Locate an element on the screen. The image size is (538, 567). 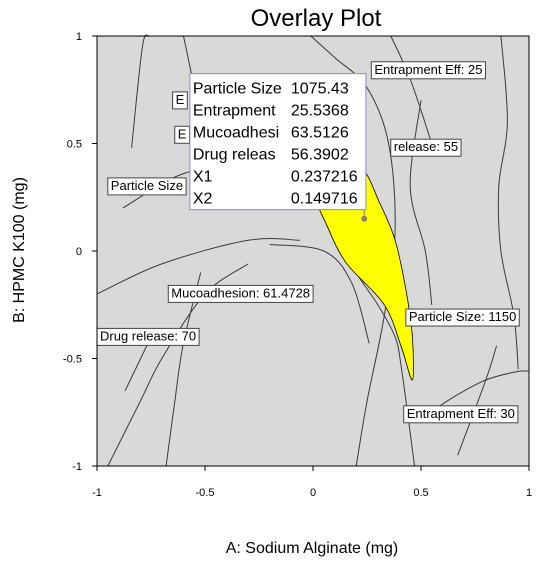
svg-text: Particle Size: 1150 is located at coordinates (462, 316).